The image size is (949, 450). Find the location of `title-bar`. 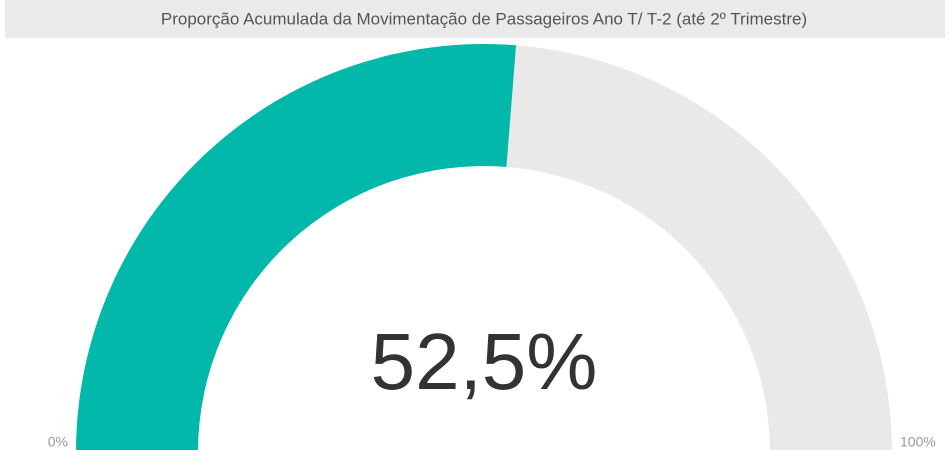

title-bar is located at coordinates (475, 19).